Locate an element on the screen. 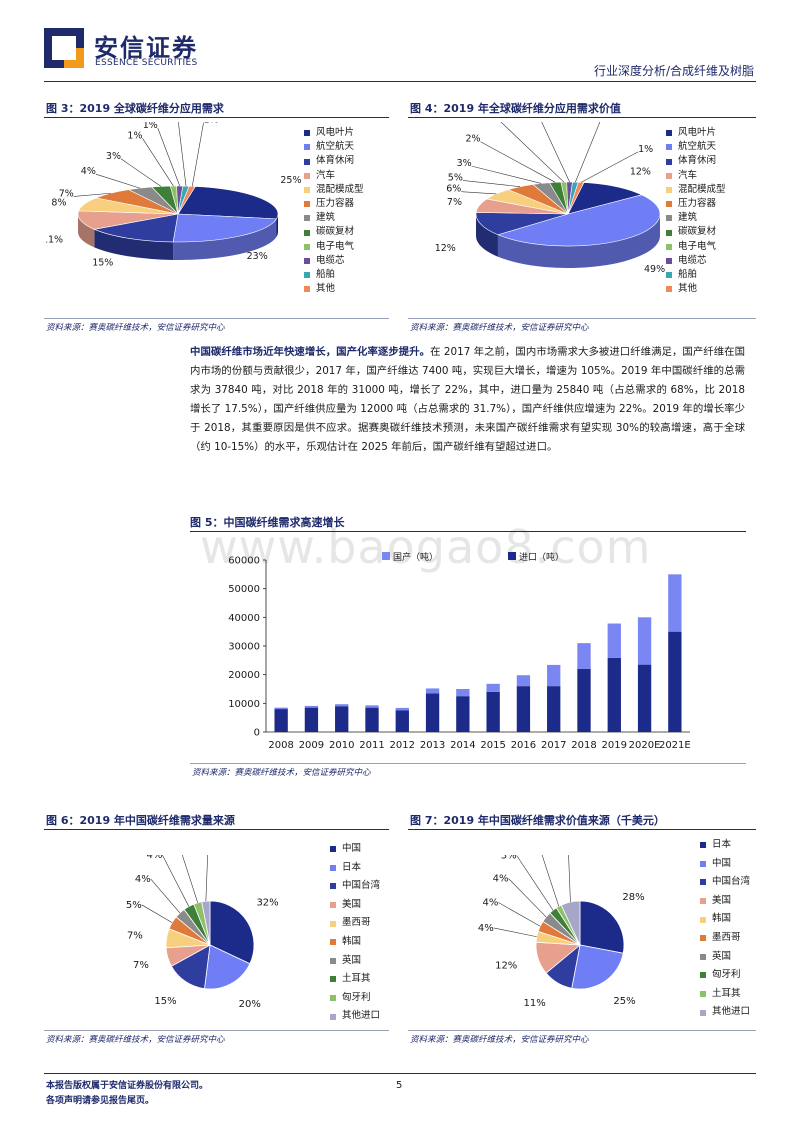  fig7-legend: 日本 中国 中国台湾 美国 韩国 墨西哥 英国 匈牙利 土耳其 其他进口 is located at coordinates (725, 929).